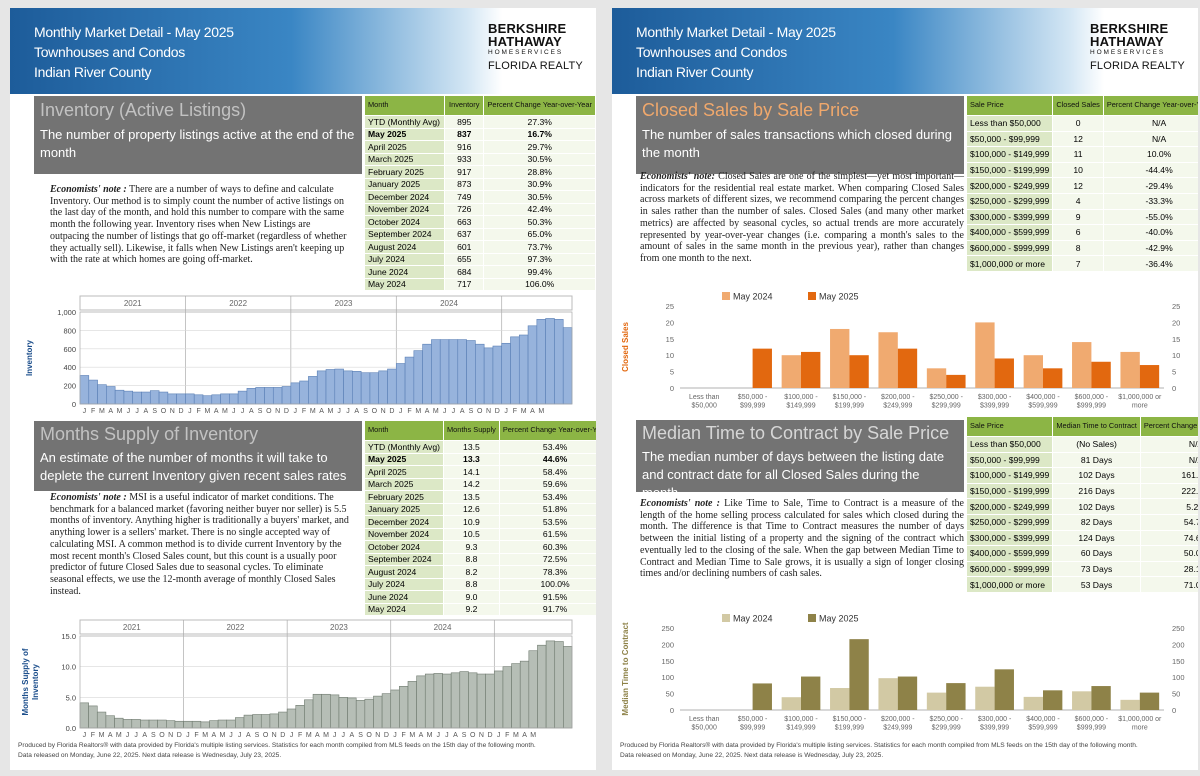  What do you see at coordinates (667, 661) in the screenshot?
I see `y-tick-label: 150` at bounding box center [667, 661].